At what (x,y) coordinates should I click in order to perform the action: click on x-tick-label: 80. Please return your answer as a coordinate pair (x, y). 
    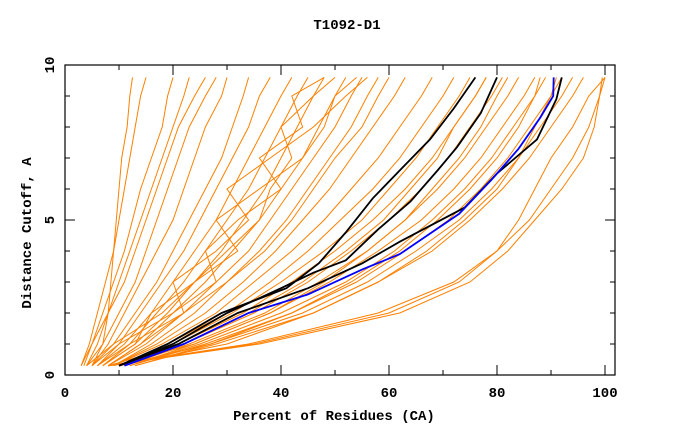
    Looking at the image, I should click on (497, 394).